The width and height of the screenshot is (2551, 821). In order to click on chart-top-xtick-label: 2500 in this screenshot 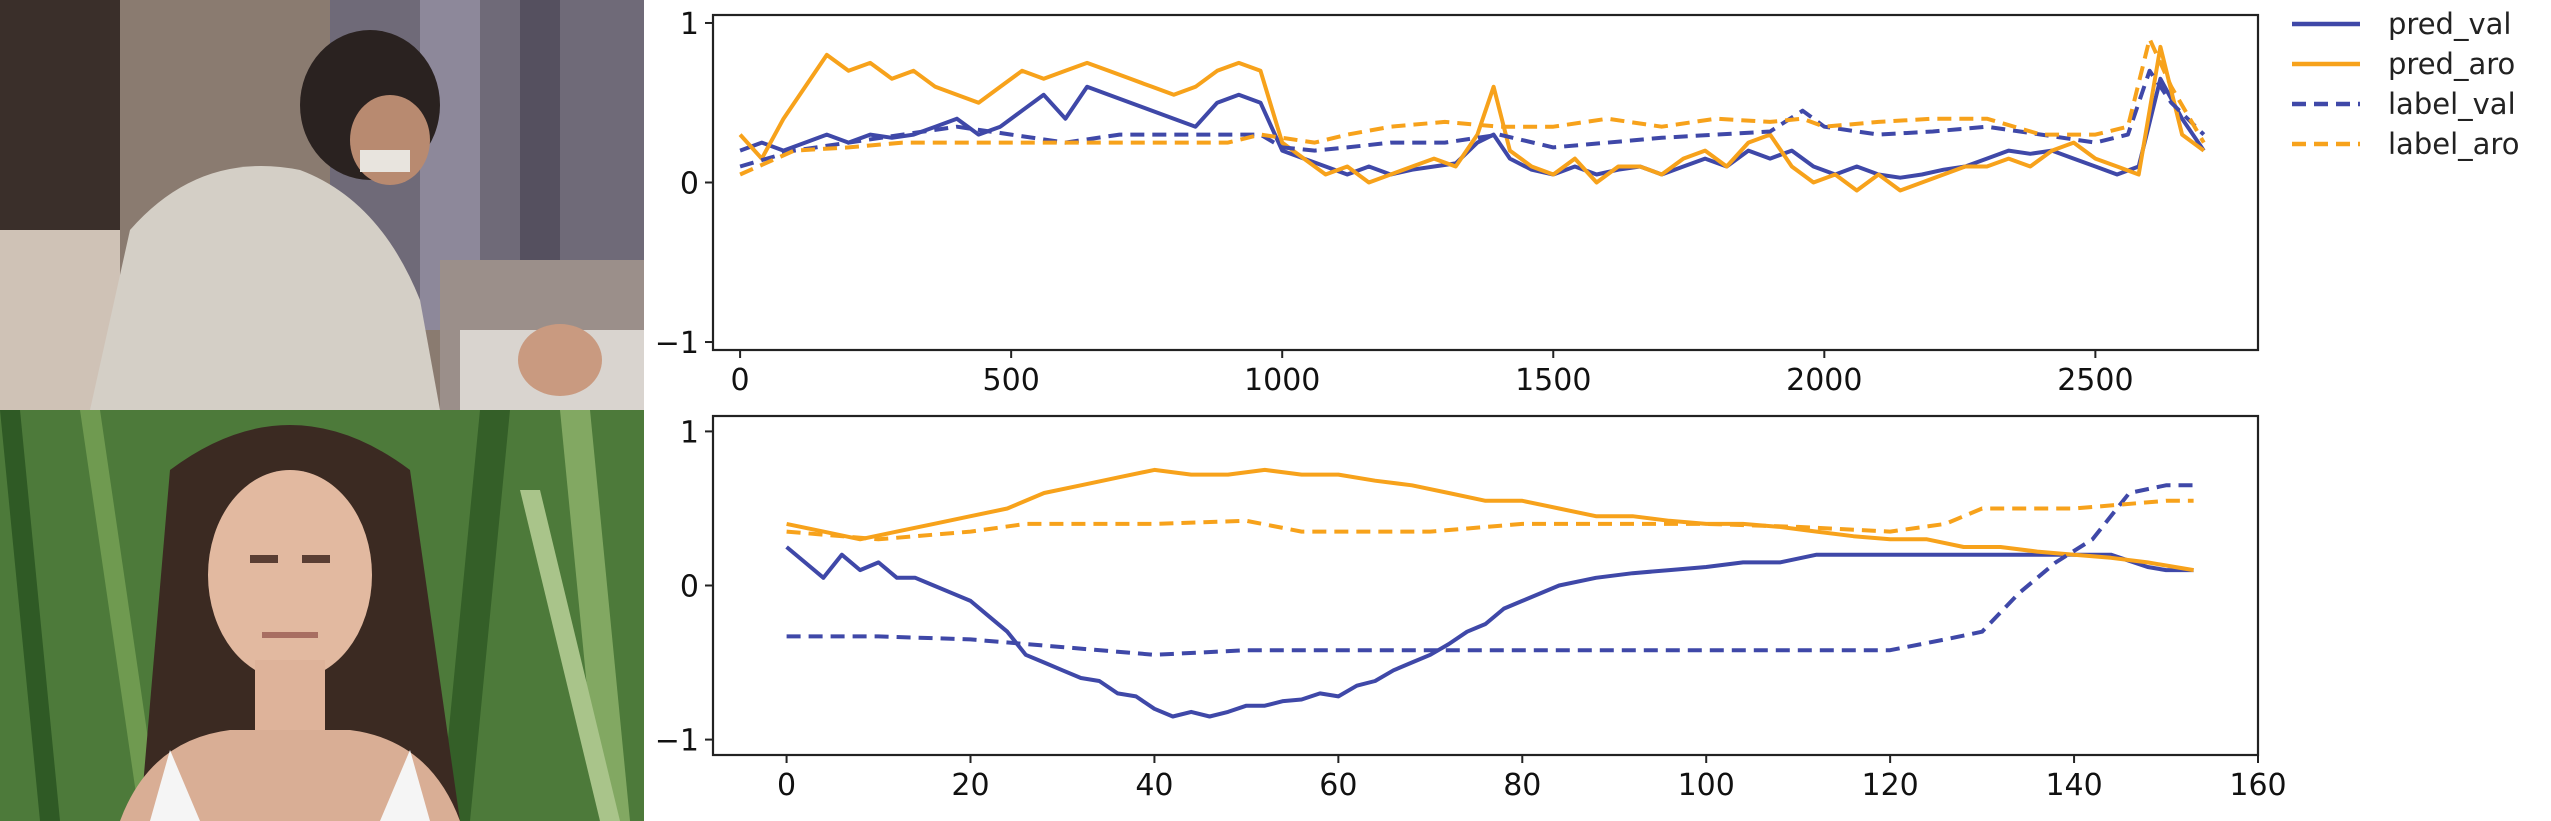, I will do `click(2095, 380)`.